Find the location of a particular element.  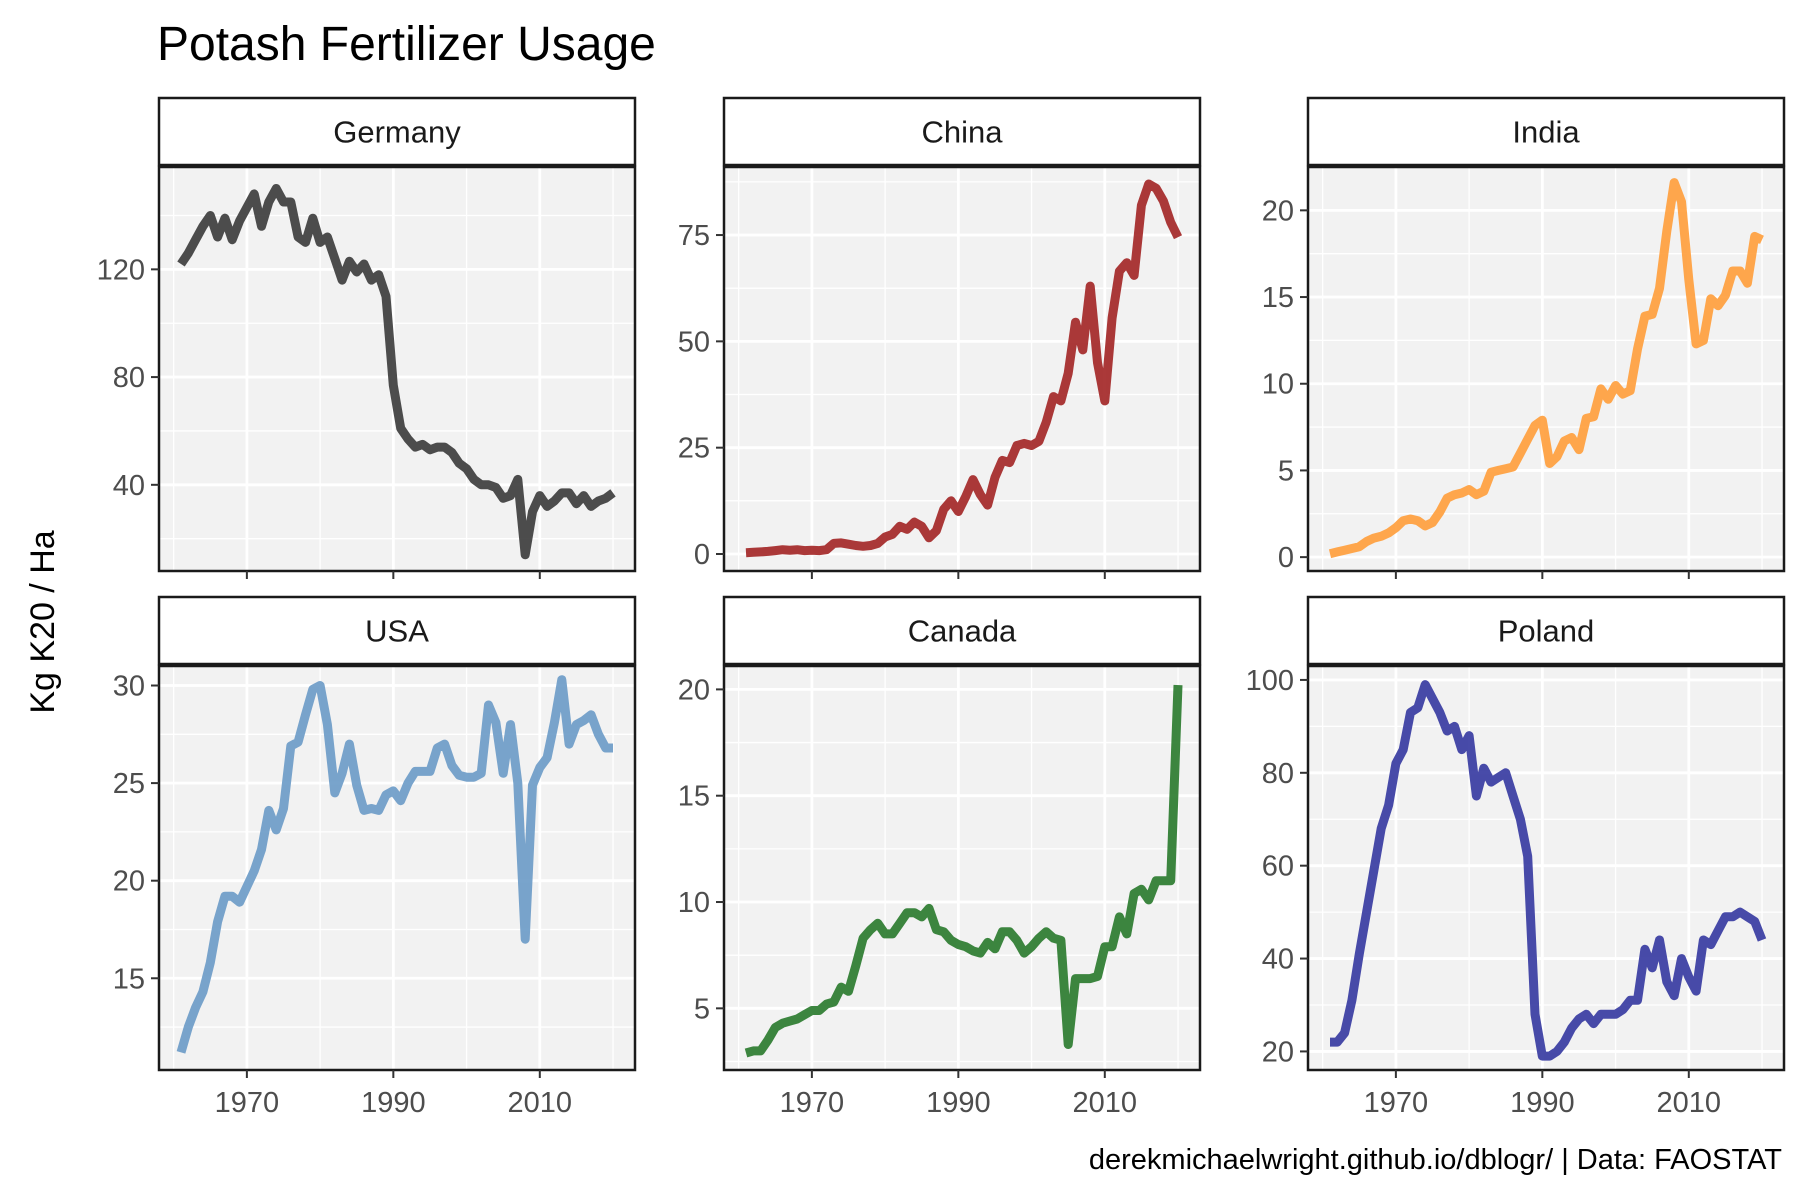

panel-background-india is located at coordinates (1546, 369).